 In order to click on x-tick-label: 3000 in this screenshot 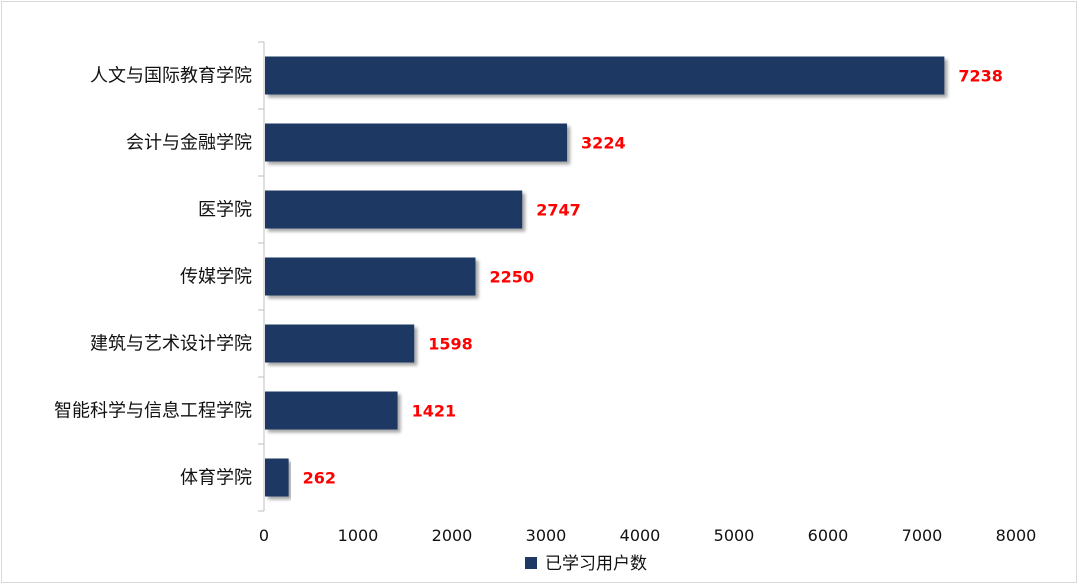, I will do `click(546, 535)`.